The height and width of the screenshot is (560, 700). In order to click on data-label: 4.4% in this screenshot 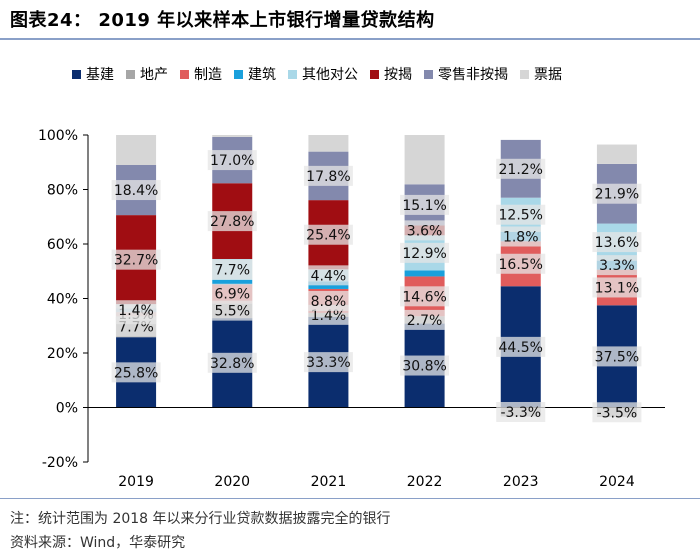, I will do `click(329, 276)`.